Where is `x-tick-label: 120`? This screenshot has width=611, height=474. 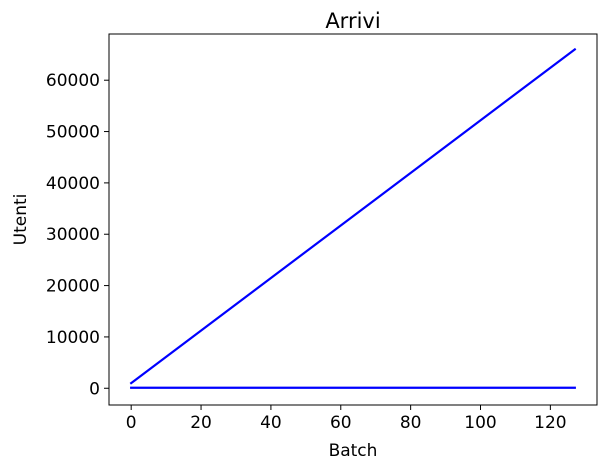
x-tick-label: 120 is located at coordinates (550, 423).